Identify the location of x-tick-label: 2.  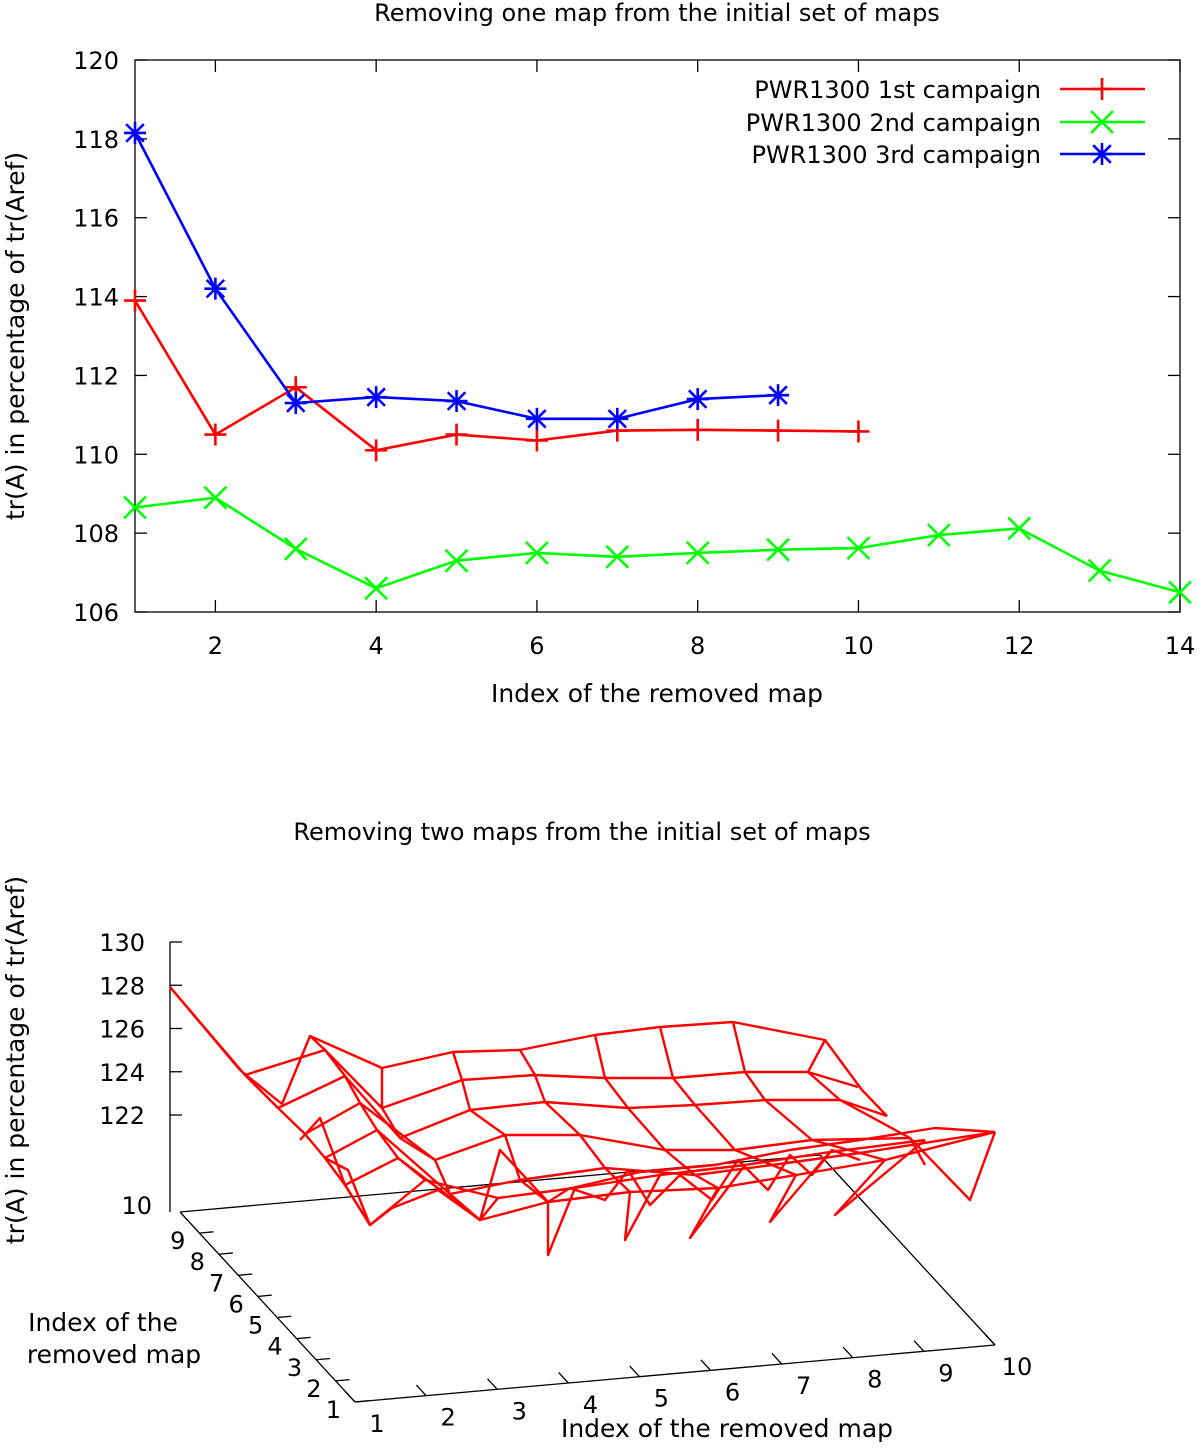
(215, 646).